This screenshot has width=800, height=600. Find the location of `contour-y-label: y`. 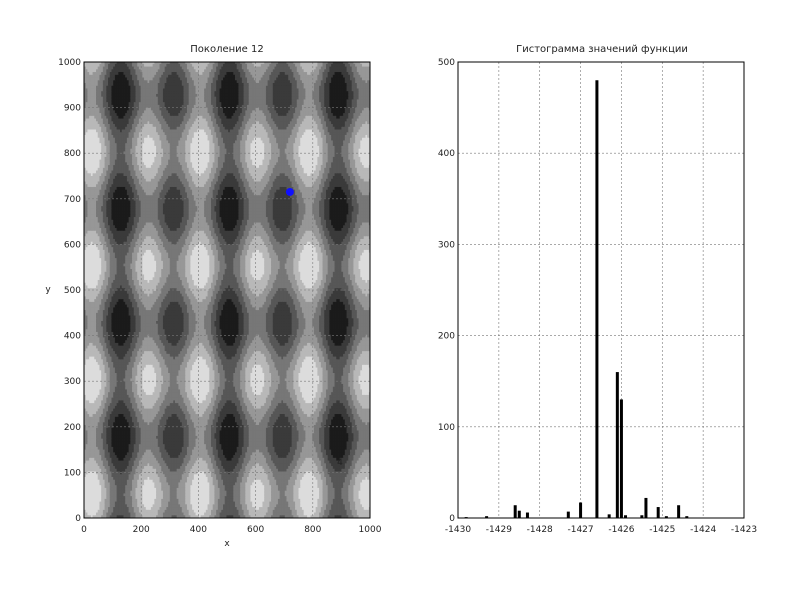

contour-y-label: y is located at coordinates (48, 290).